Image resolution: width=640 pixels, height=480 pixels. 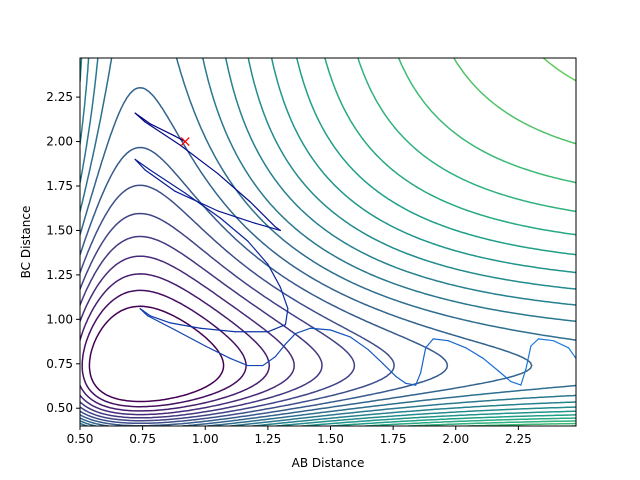 What do you see at coordinates (59, 97) in the screenshot?
I see `y-tick-label: 2.25` at bounding box center [59, 97].